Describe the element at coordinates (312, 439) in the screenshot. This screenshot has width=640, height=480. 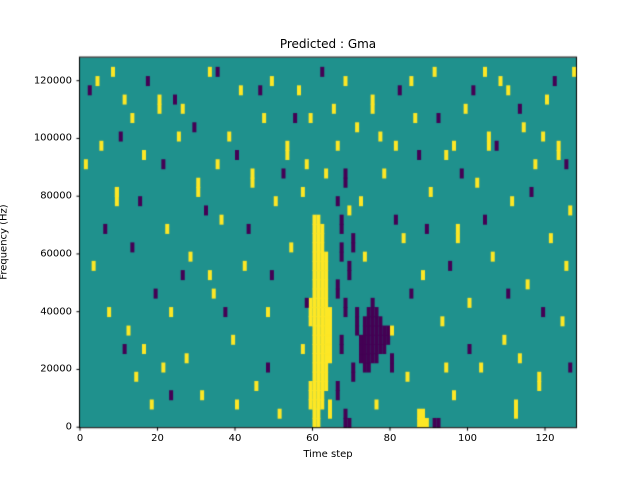
I see `x-tick-label: 60` at that location.